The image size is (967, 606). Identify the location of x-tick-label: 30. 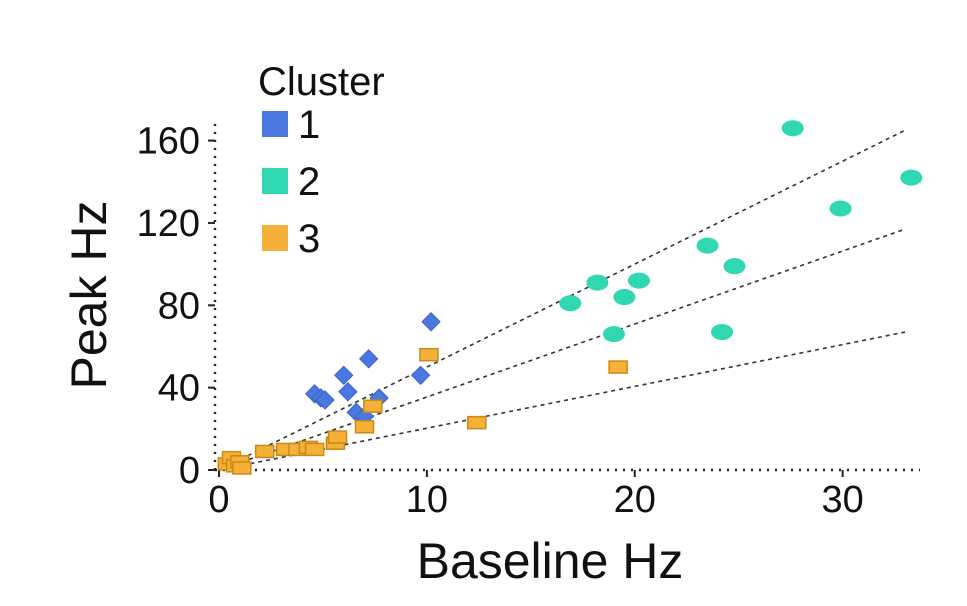
(842, 500).